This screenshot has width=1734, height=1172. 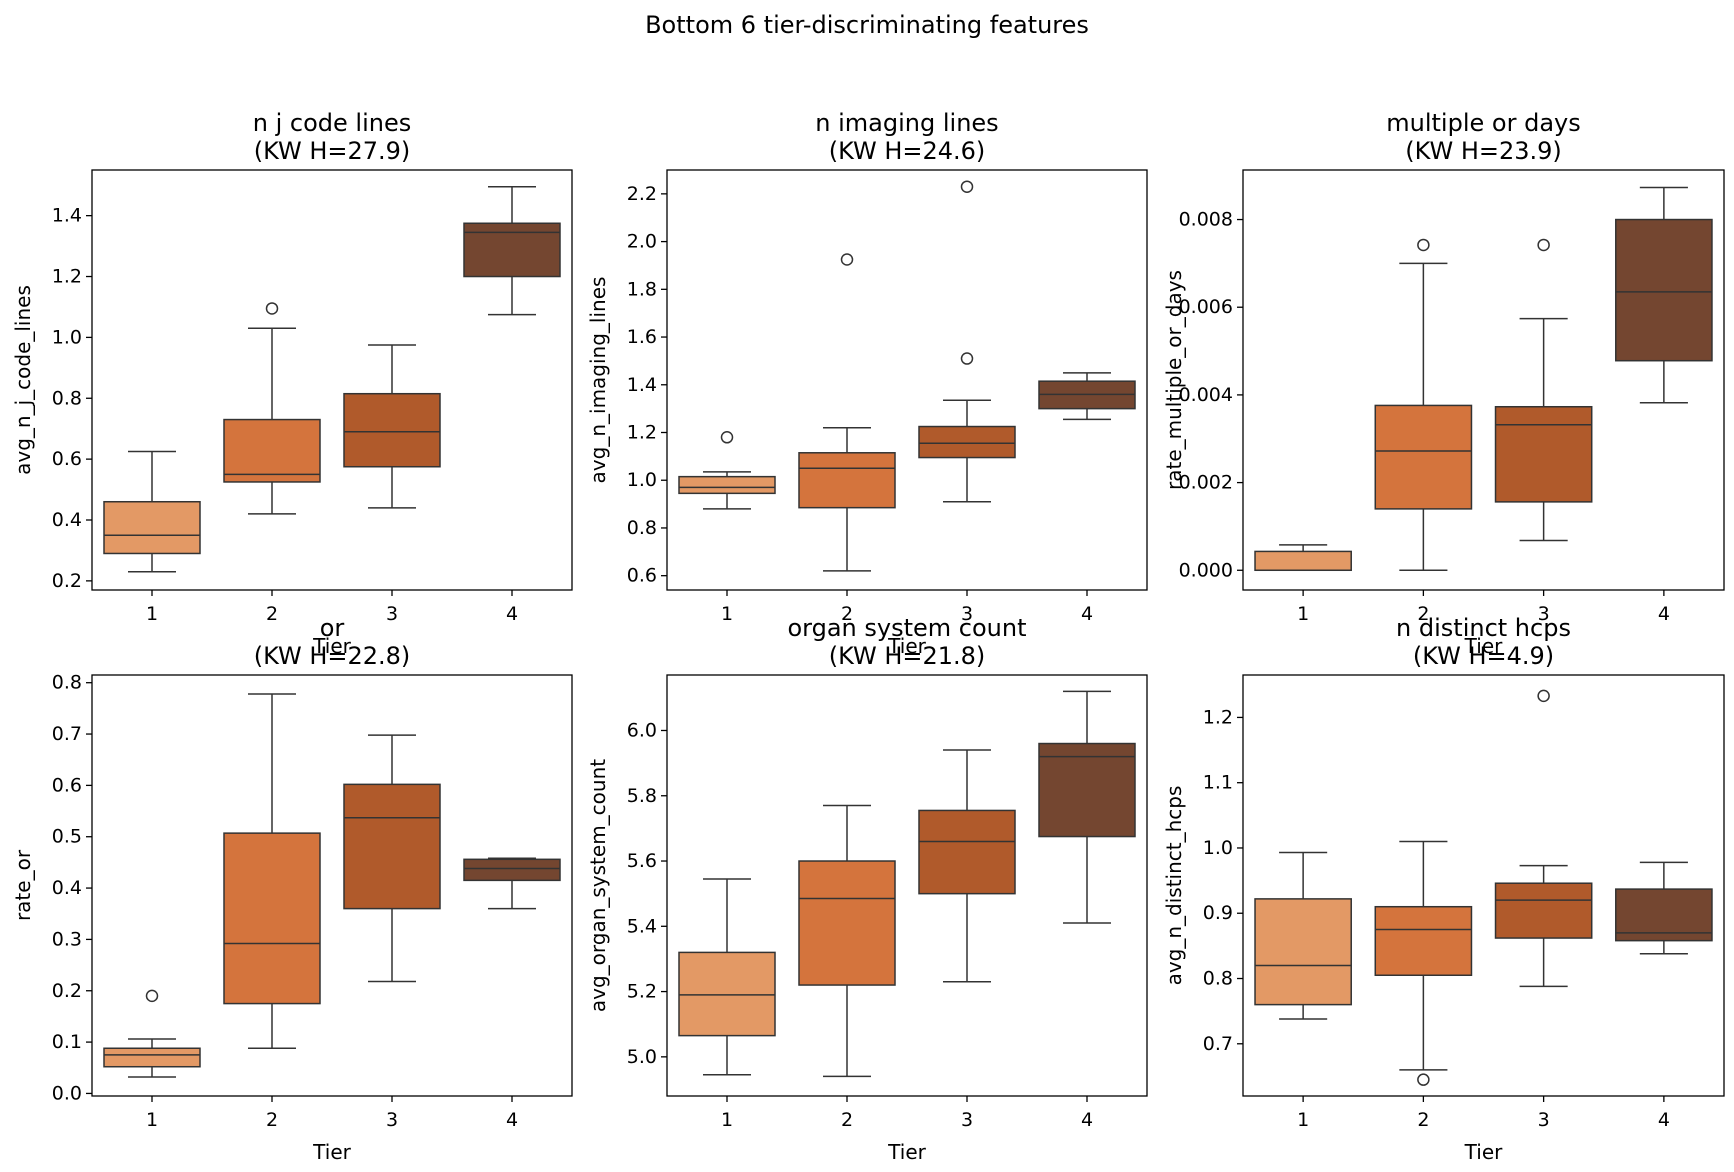 I want to click on y-tick-label: 0.7, so click(x=1218, y=1044).